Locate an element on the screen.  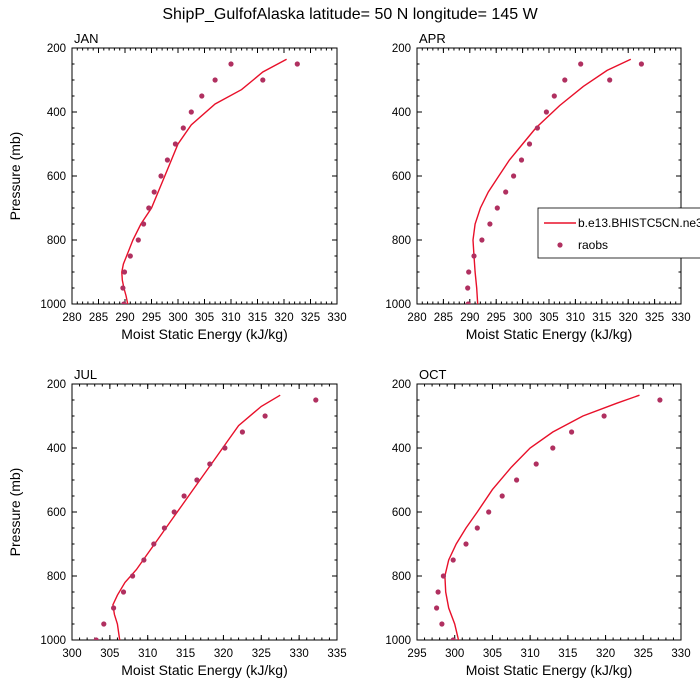
x-tick-label: 290 is located at coordinates (469, 318).